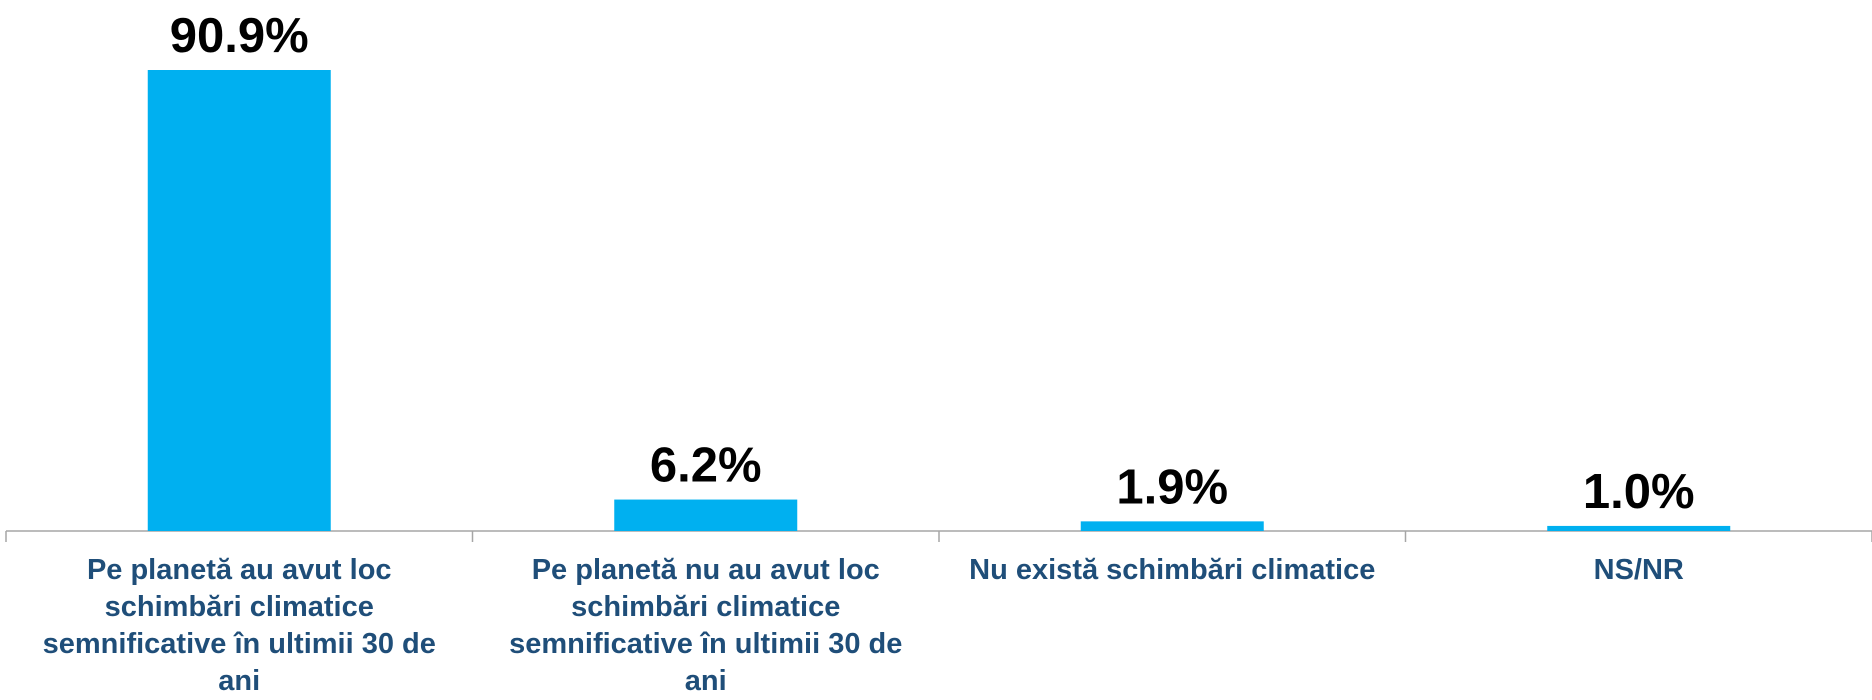  Describe the element at coordinates (239, 36) in the screenshot. I see `value-label: 90.9%` at that location.